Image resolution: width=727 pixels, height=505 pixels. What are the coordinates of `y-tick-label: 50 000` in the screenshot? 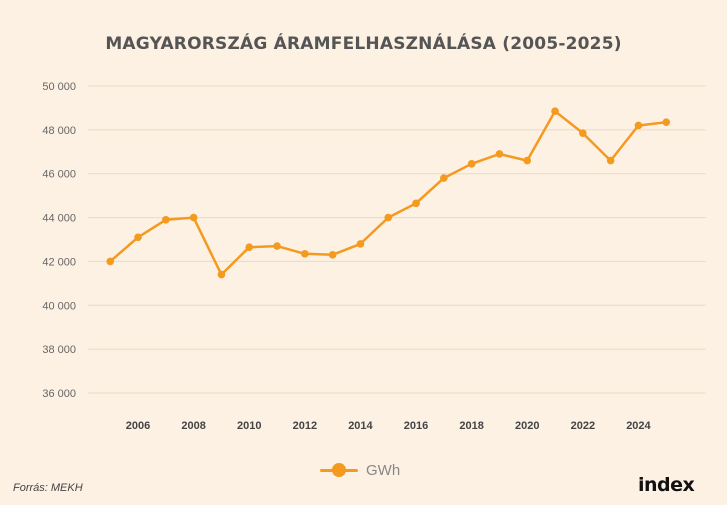 It's located at (59, 87).